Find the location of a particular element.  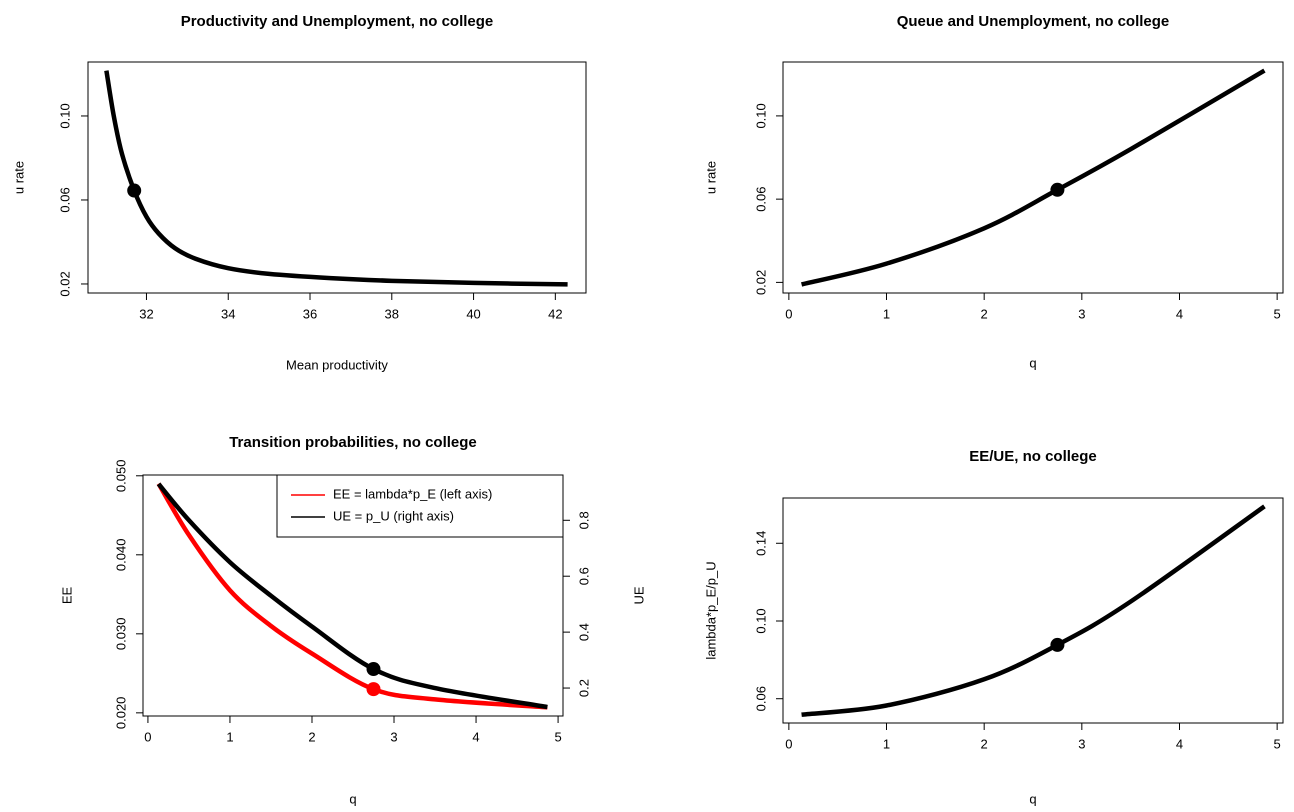

y-tick-label: 0.14 is located at coordinates (760, 543).